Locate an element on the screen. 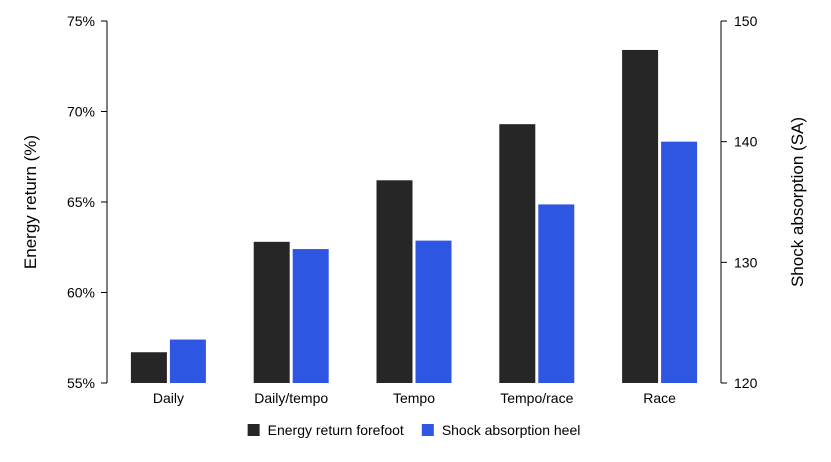 This screenshot has width=831, height=462. x-tick-label: Daily is located at coordinates (168, 398).